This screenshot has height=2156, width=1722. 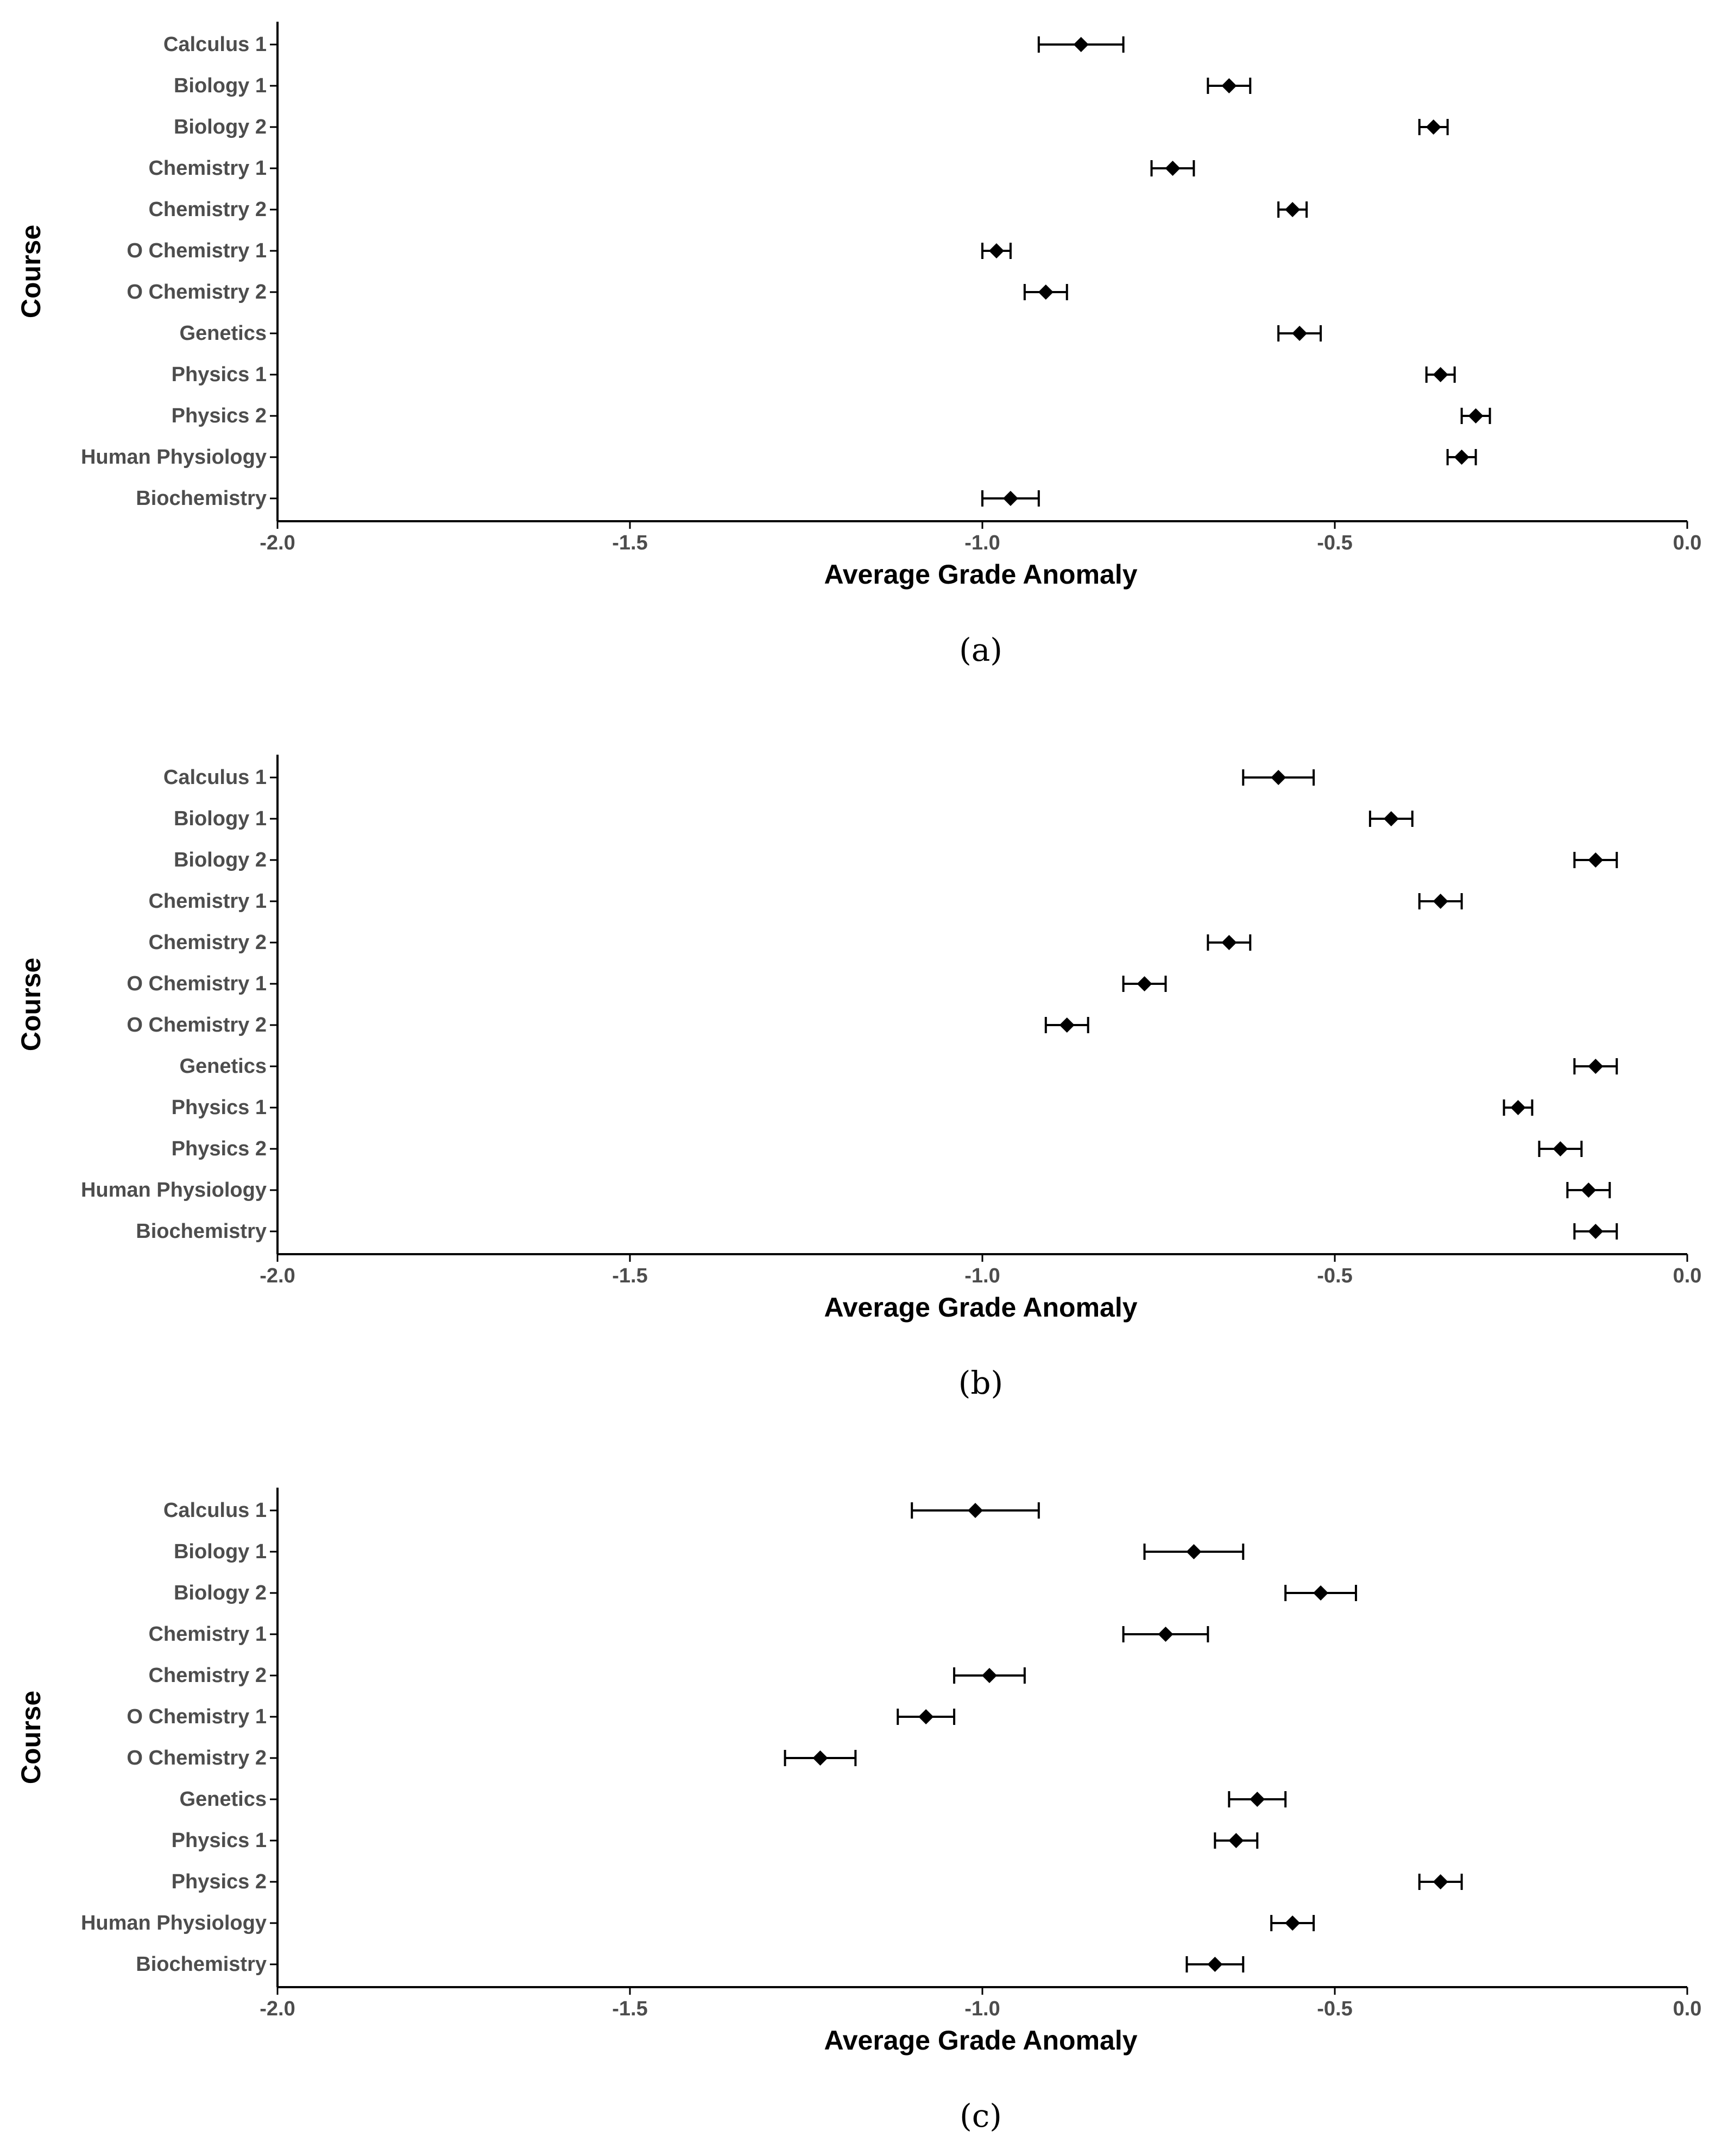 I want to click on error-bar-genetics, so click(x=1300, y=334).